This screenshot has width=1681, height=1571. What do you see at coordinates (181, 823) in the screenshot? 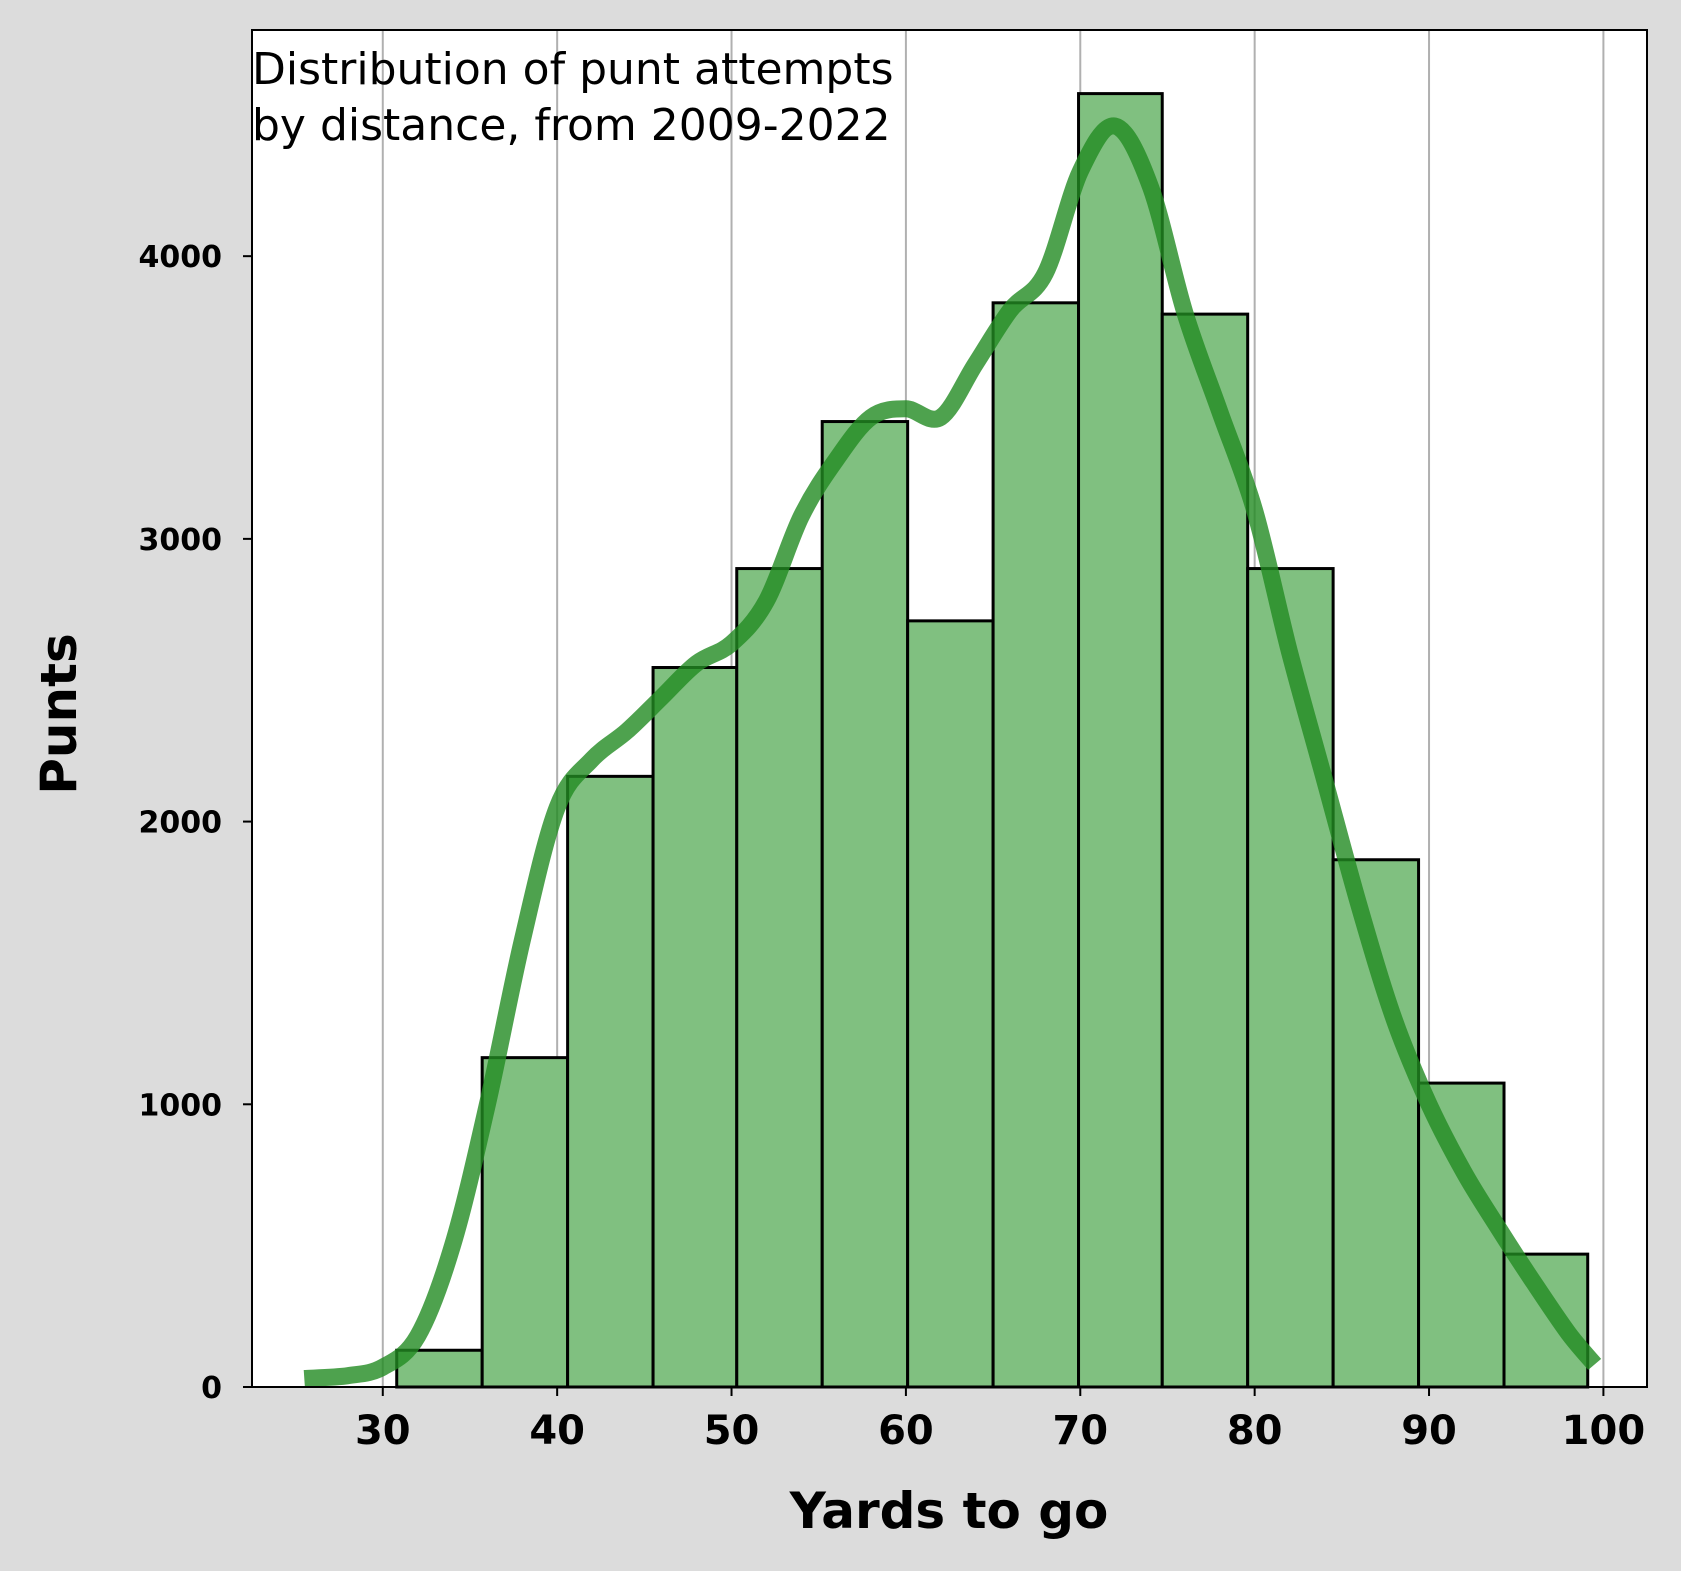
I see `y-tick-label-2000: 2000` at bounding box center [181, 823].